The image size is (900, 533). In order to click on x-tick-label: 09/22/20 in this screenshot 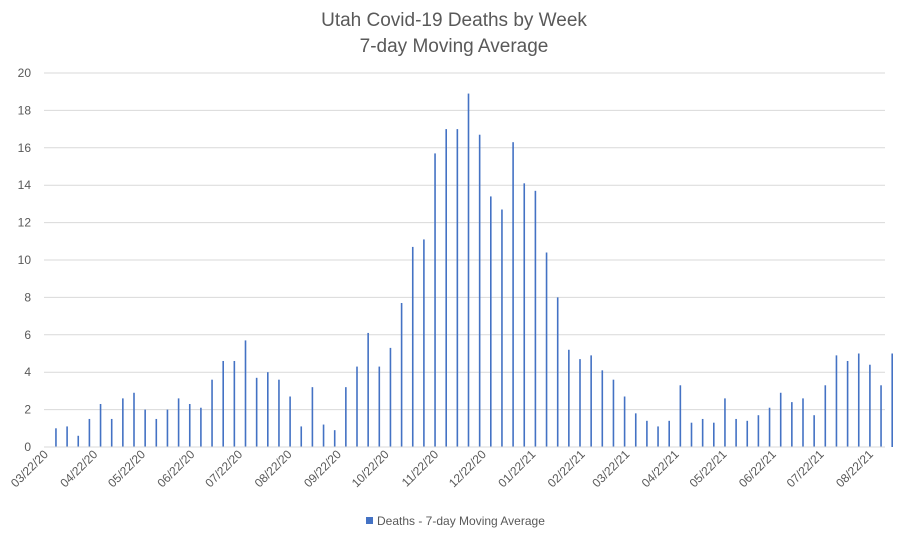, I will do `click(322, 468)`.